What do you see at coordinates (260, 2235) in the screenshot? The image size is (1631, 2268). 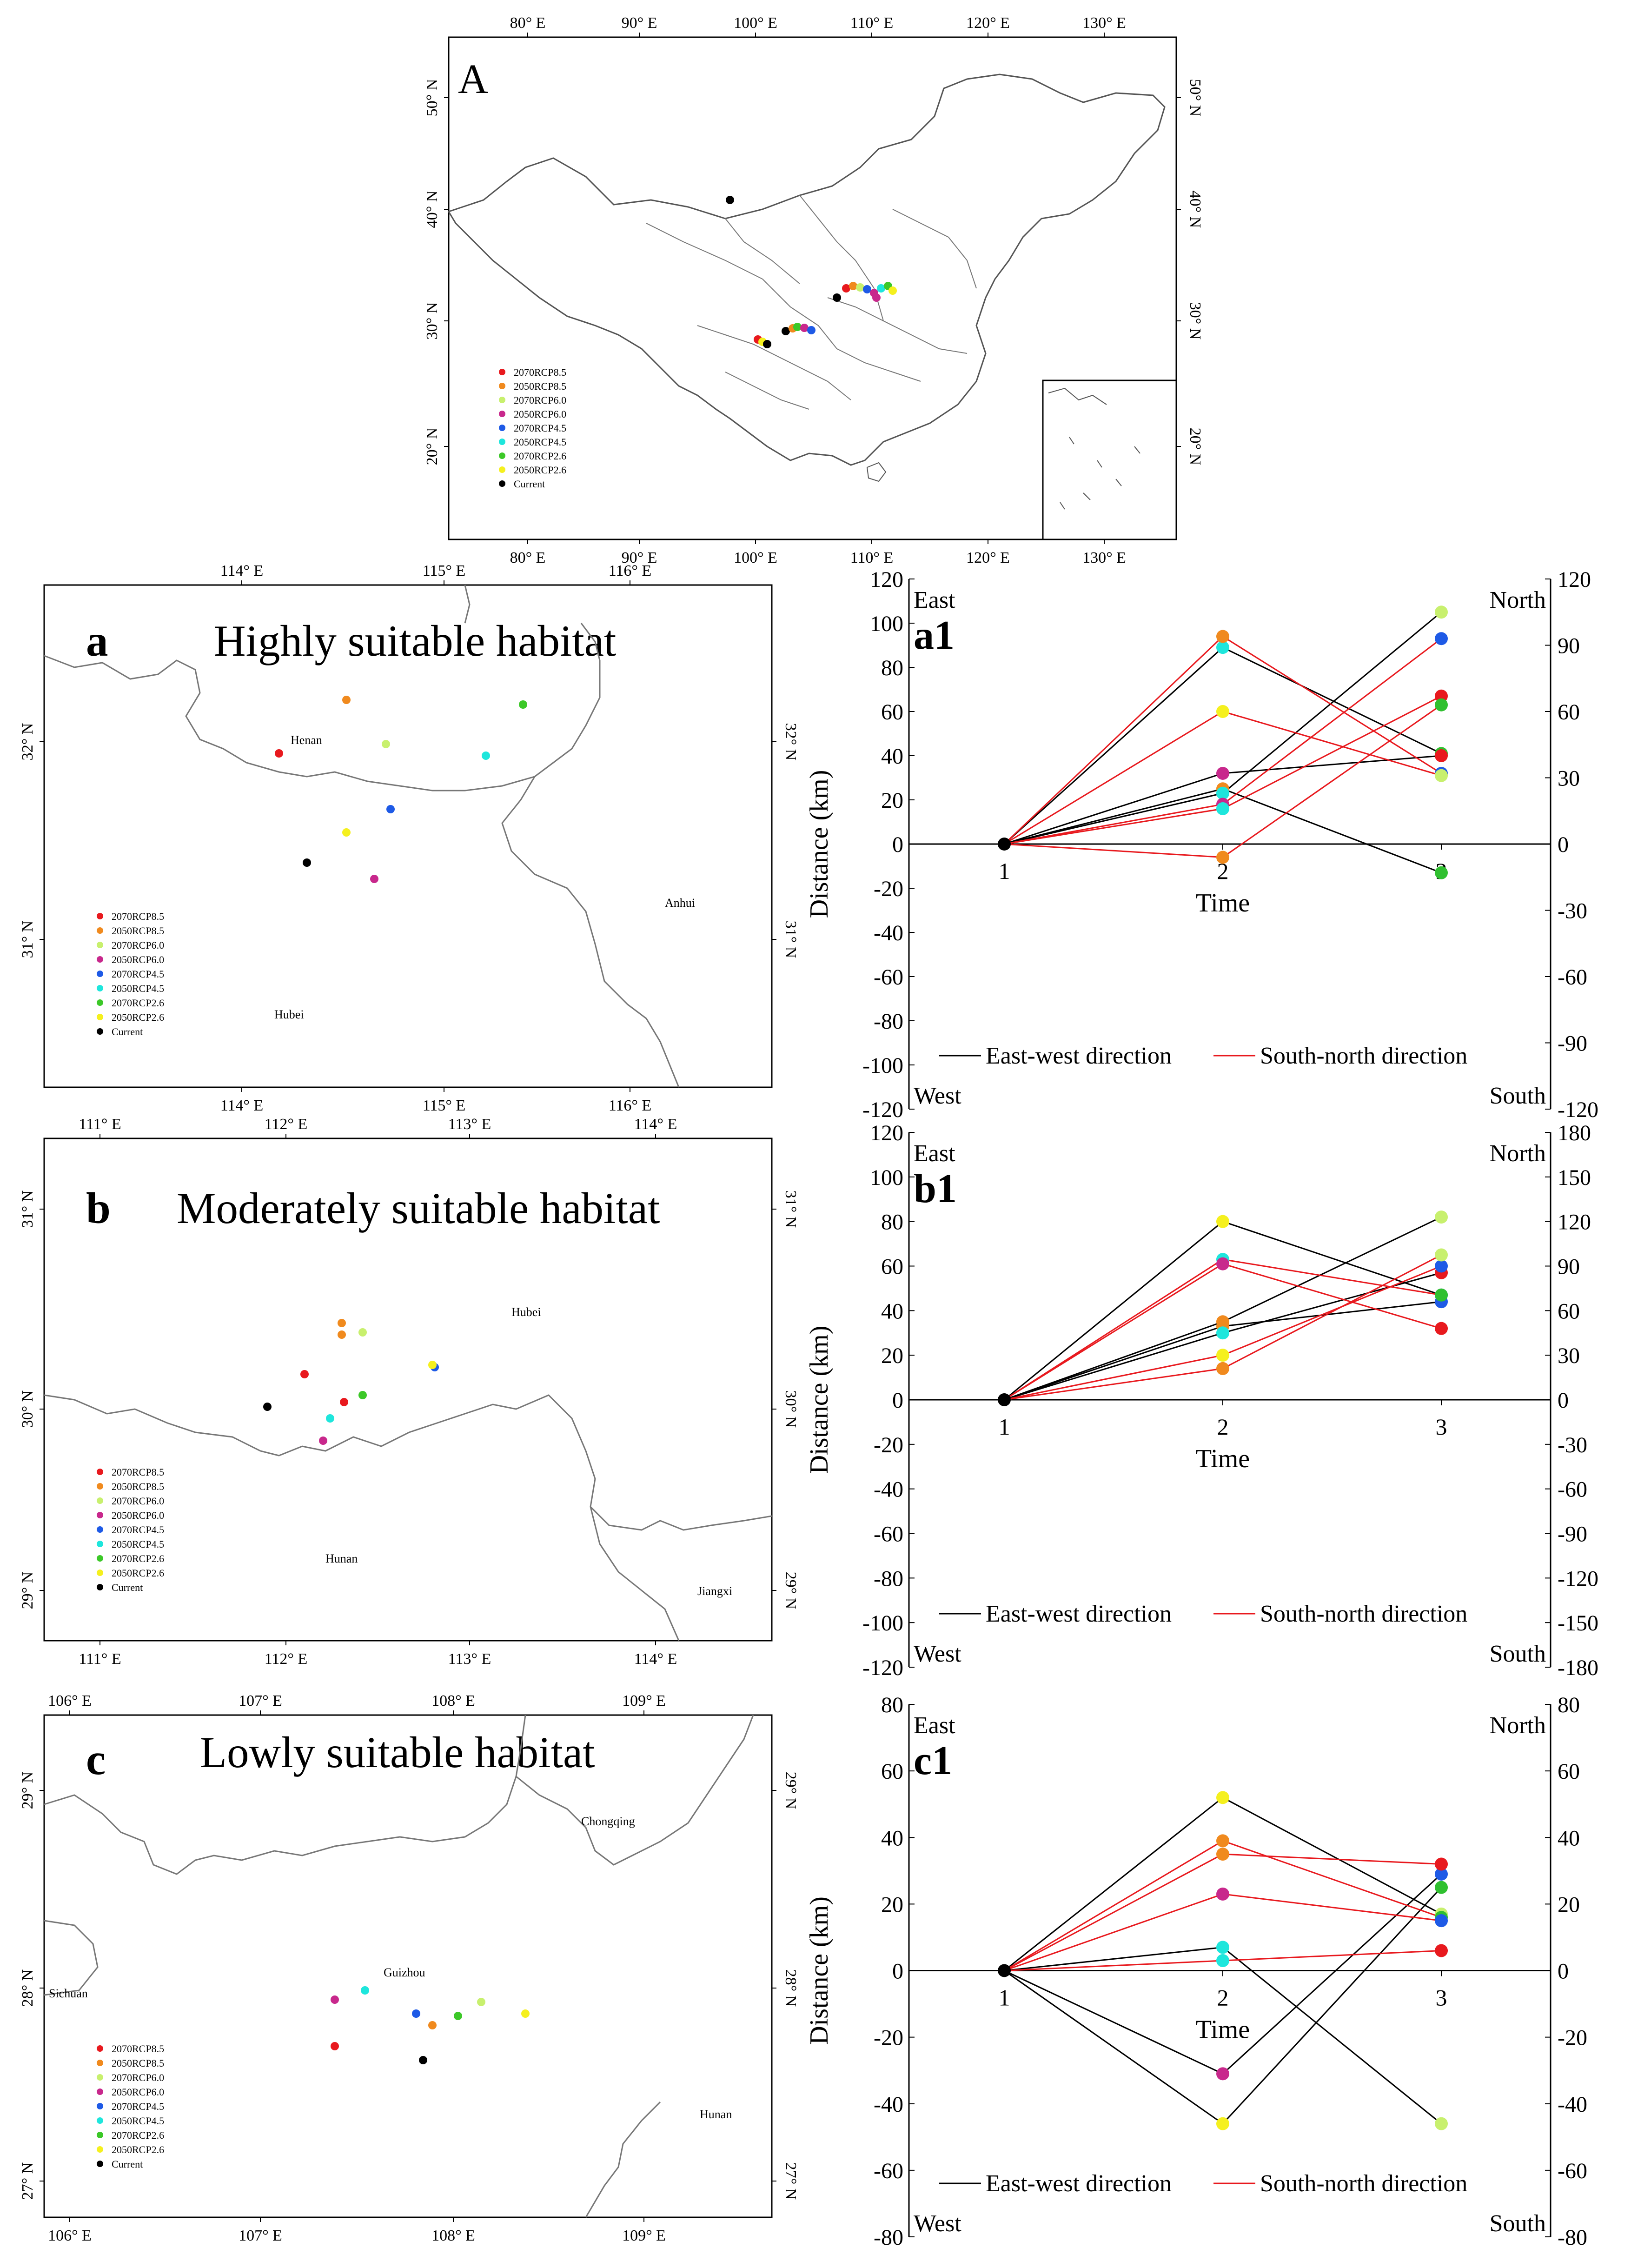 I see `lon-tick-label-bottom: 107° E` at bounding box center [260, 2235].